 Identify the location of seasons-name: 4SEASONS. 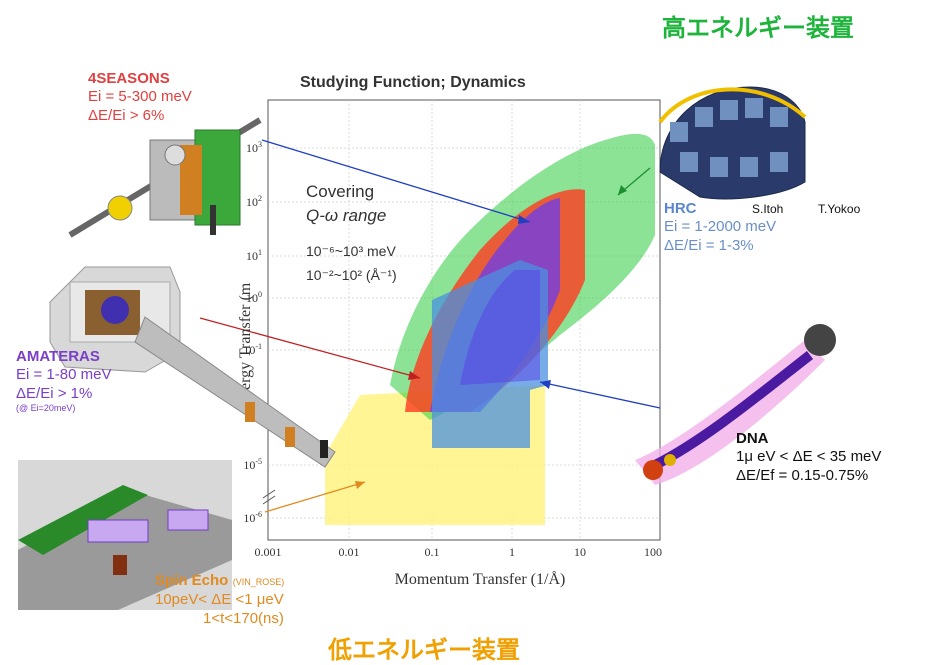
(129, 78).